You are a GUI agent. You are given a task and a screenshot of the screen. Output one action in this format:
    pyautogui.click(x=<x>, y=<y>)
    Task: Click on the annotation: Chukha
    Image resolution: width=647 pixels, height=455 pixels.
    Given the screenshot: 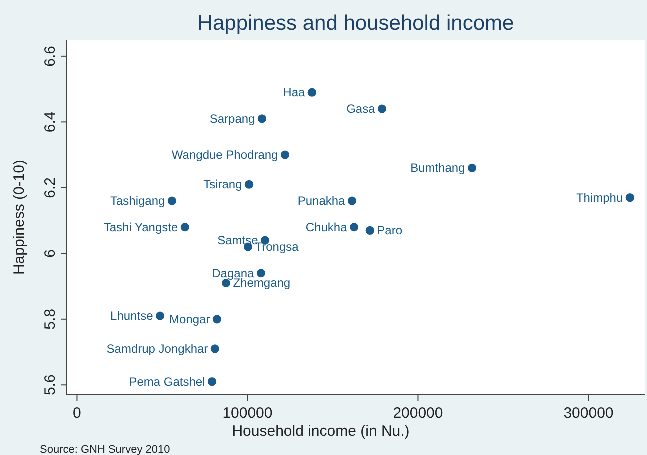 What is the action you would take?
    pyautogui.click(x=327, y=227)
    